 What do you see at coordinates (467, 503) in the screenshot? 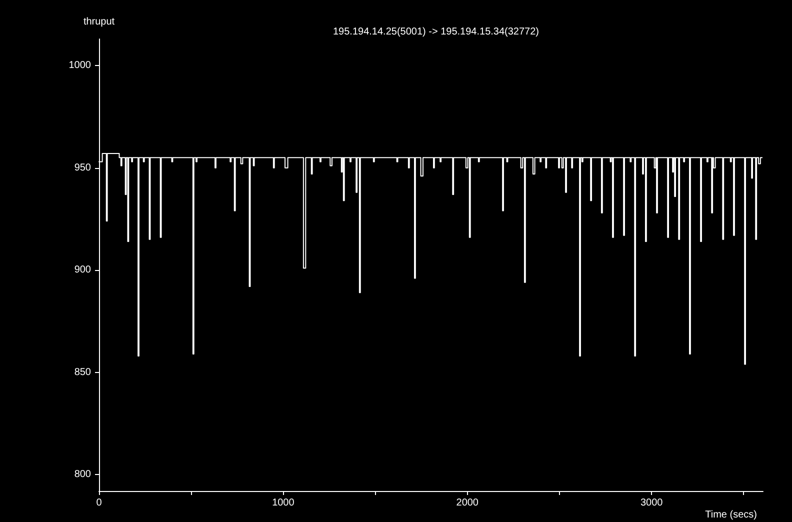
I see `x-tick-label: 2000` at bounding box center [467, 503].